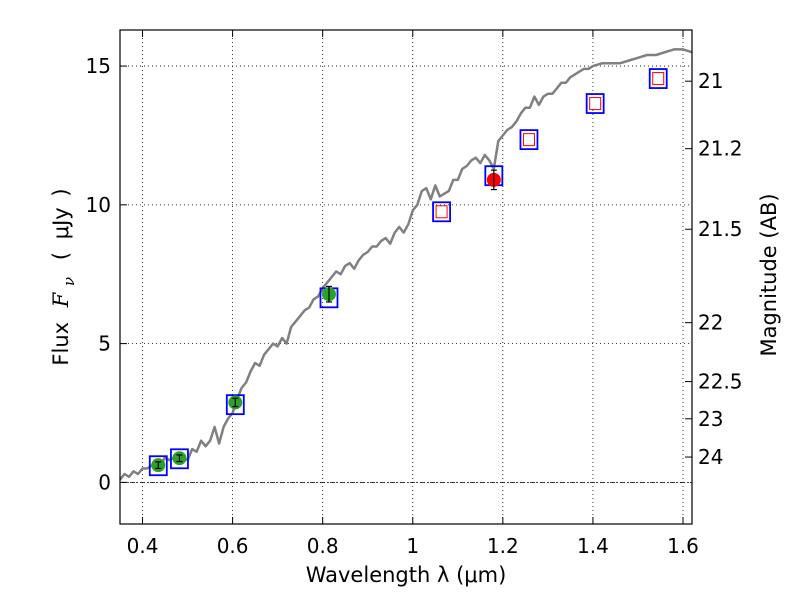 This screenshot has height=604, width=800. I want to click on y-tick-label: 15, so click(98, 66).